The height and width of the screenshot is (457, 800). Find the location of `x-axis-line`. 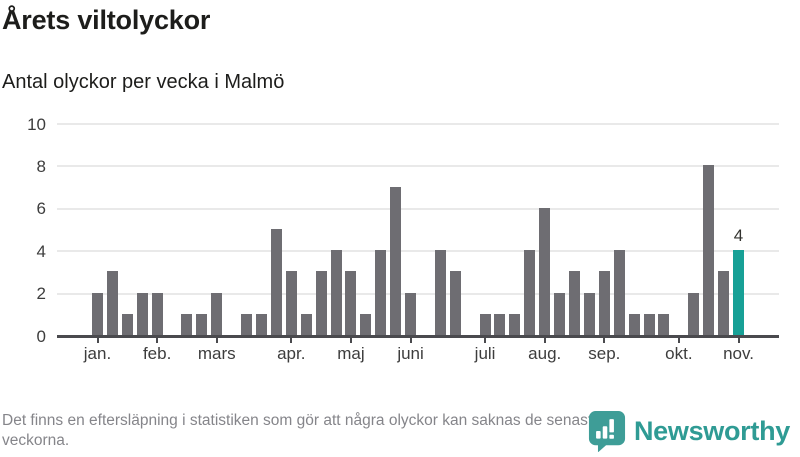

x-axis-line is located at coordinates (418, 336).